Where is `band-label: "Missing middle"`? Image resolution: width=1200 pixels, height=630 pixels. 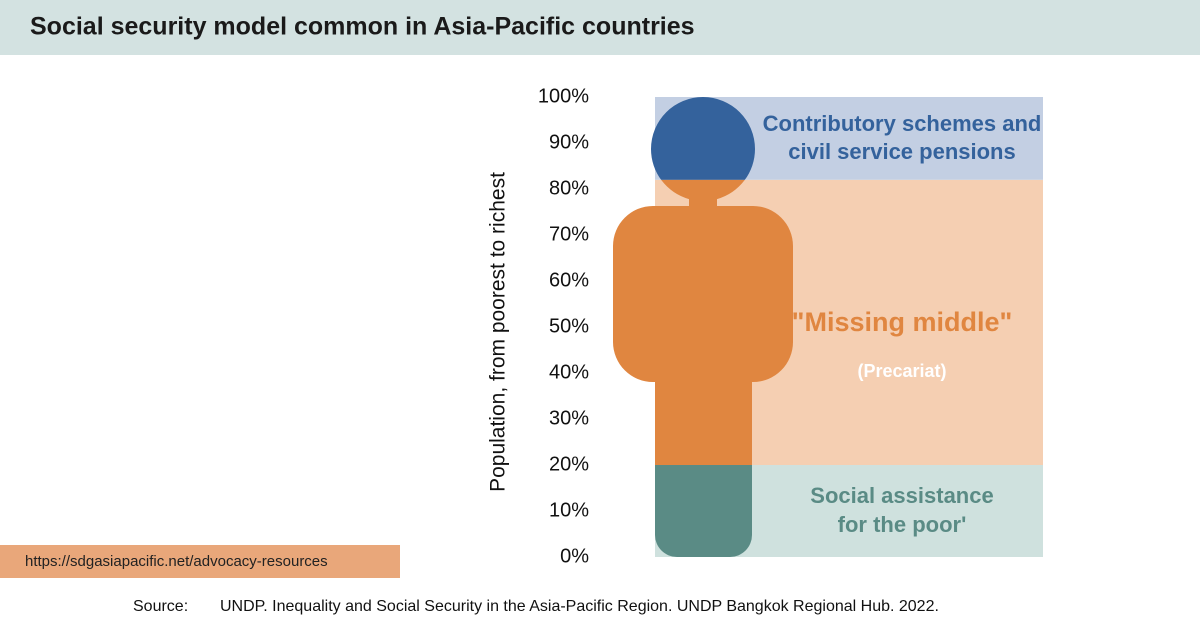
band-label: "Missing middle" is located at coordinates (902, 321).